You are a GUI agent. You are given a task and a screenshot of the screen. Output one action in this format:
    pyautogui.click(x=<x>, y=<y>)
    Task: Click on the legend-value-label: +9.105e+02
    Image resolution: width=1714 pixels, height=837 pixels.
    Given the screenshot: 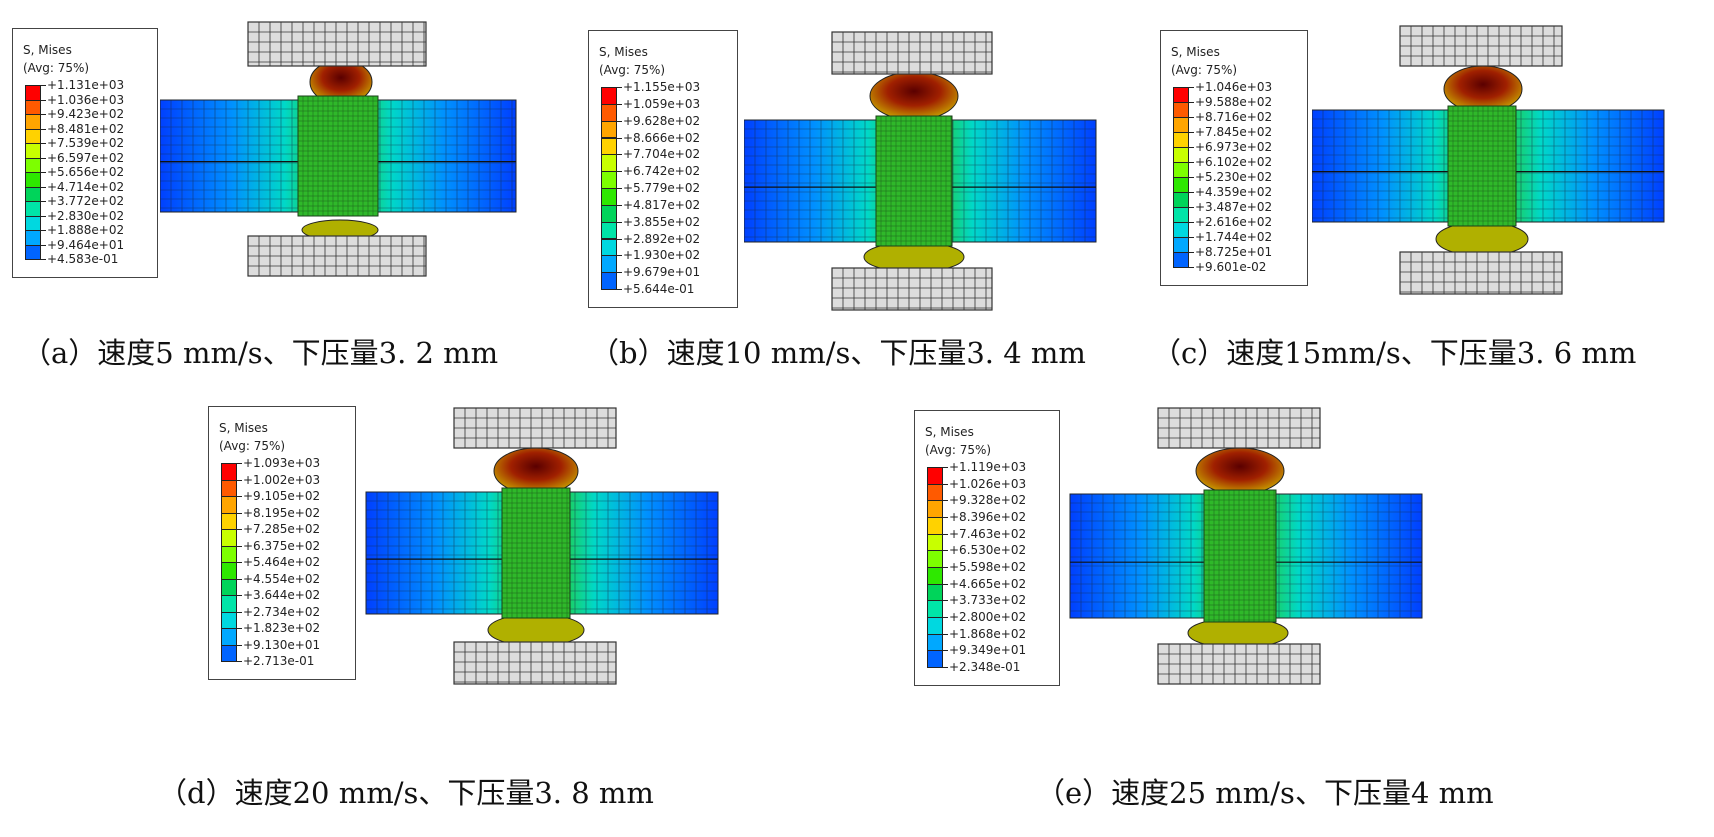 What is the action you would take?
    pyautogui.click(x=282, y=496)
    